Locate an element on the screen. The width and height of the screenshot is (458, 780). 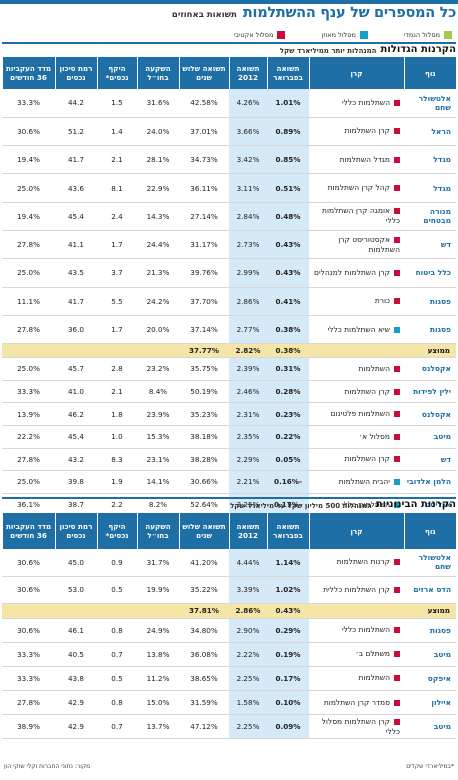
abroad-cell: 14.1% is located at coordinates (158, 482).